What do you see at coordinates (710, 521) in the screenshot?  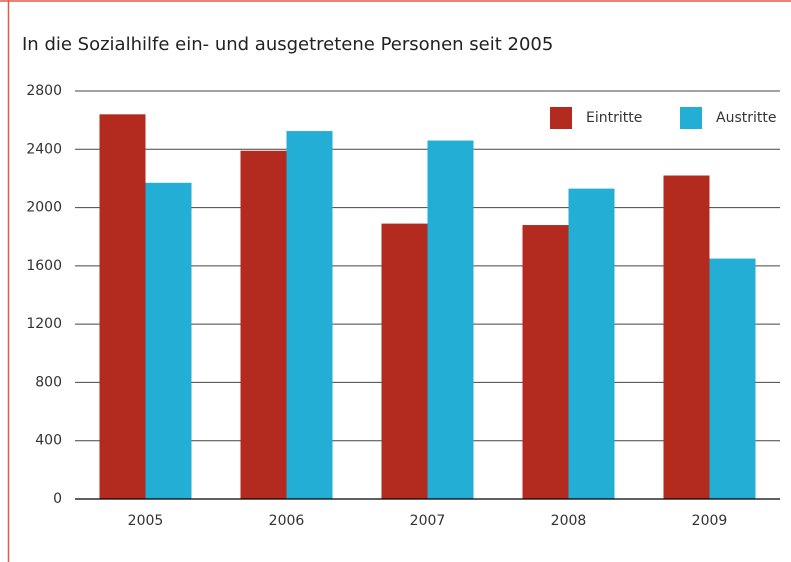 I see `x-tick-label: 2009` at bounding box center [710, 521].